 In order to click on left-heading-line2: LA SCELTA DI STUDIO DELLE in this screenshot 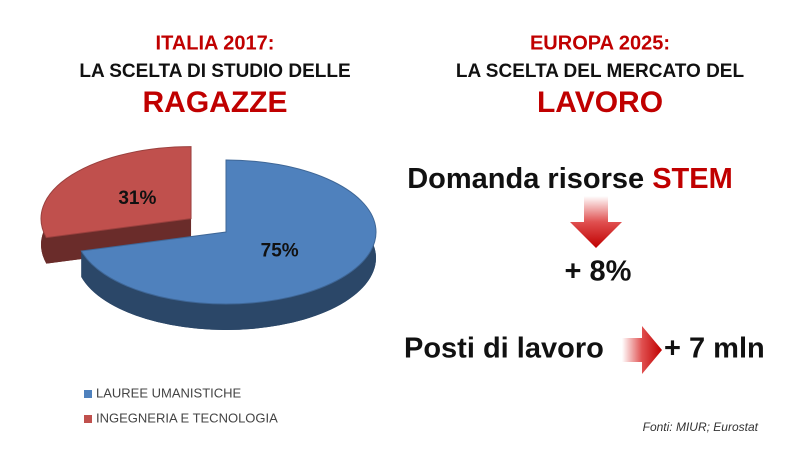, I will do `click(214, 71)`.